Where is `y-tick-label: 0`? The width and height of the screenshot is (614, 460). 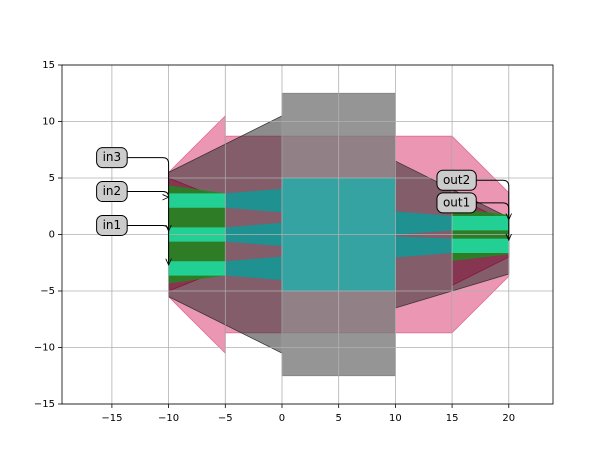 y-tick-label: 0 is located at coordinates (52, 235).